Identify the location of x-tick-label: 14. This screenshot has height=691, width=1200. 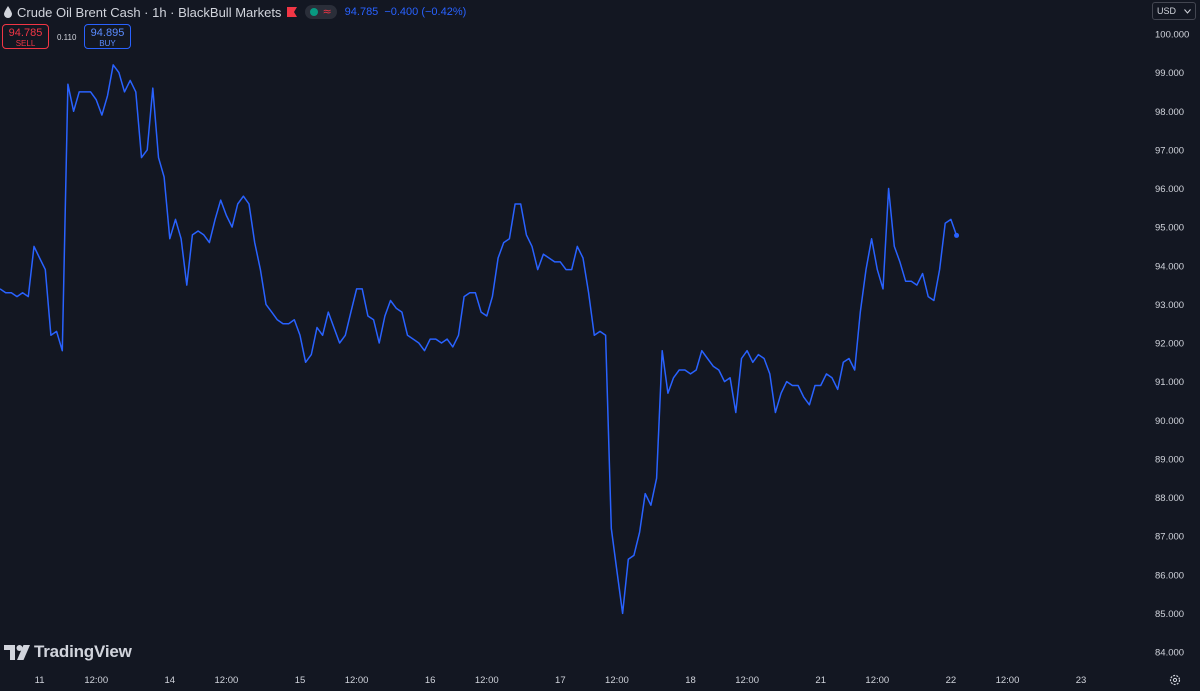
(170, 680).